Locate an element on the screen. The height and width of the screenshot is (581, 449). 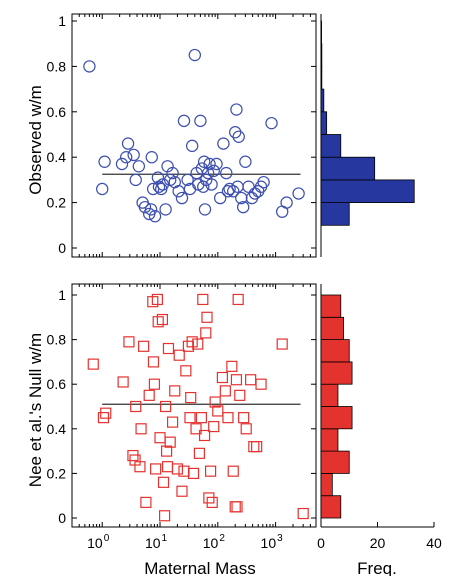
null-histogram-panel: 0 20 40 is located at coordinates (379, 417).